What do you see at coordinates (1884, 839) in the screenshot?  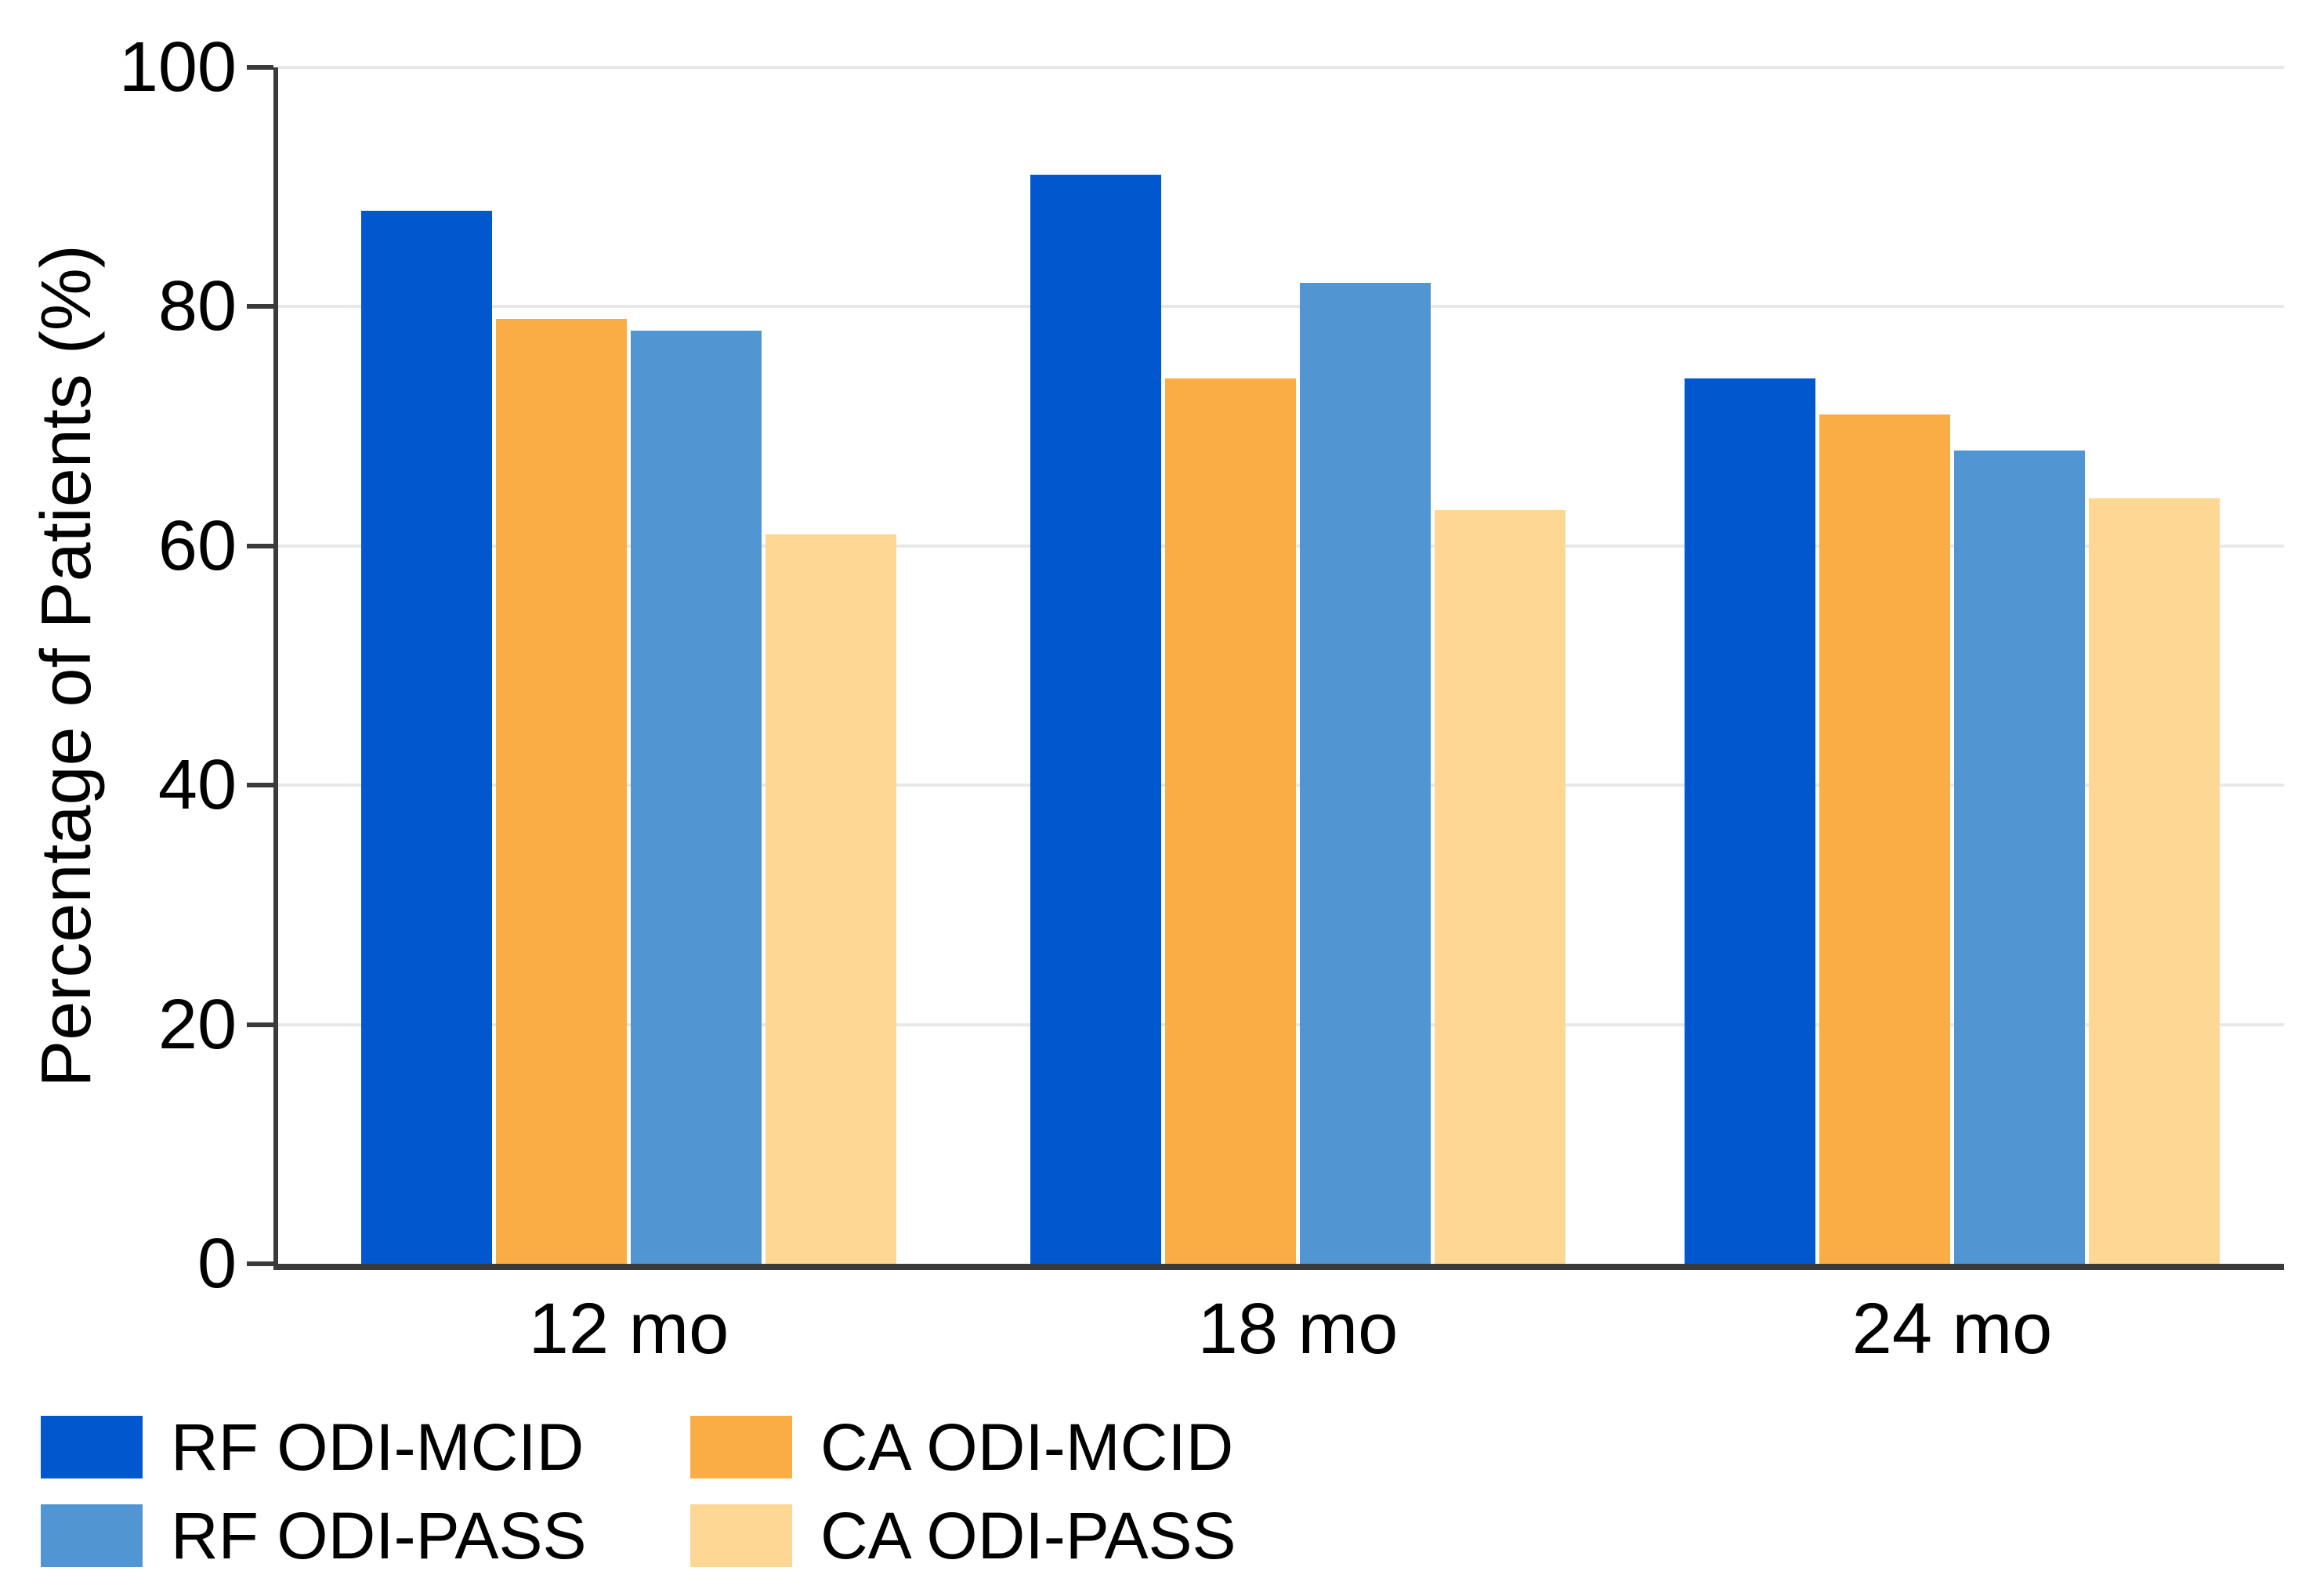 I see `bar-CA-ODI-MCID-24-mo` at bounding box center [1884, 839].